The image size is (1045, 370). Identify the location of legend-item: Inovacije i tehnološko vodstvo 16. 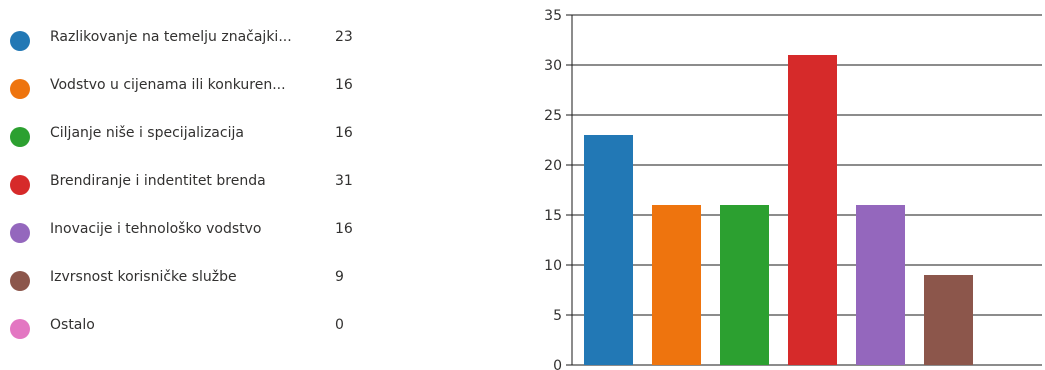
(190, 240).